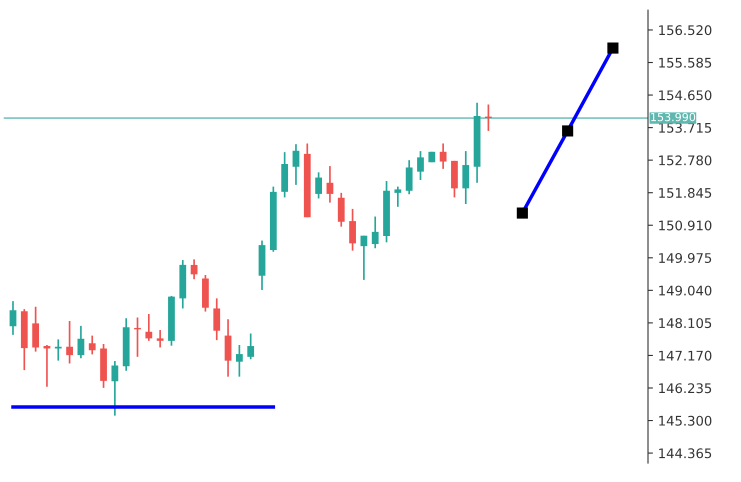 Image resolution: width=741 pixels, height=482 pixels. What do you see at coordinates (685, 225) in the screenshot?
I see `y-tick-label: 150.910` at bounding box center [685, 225].